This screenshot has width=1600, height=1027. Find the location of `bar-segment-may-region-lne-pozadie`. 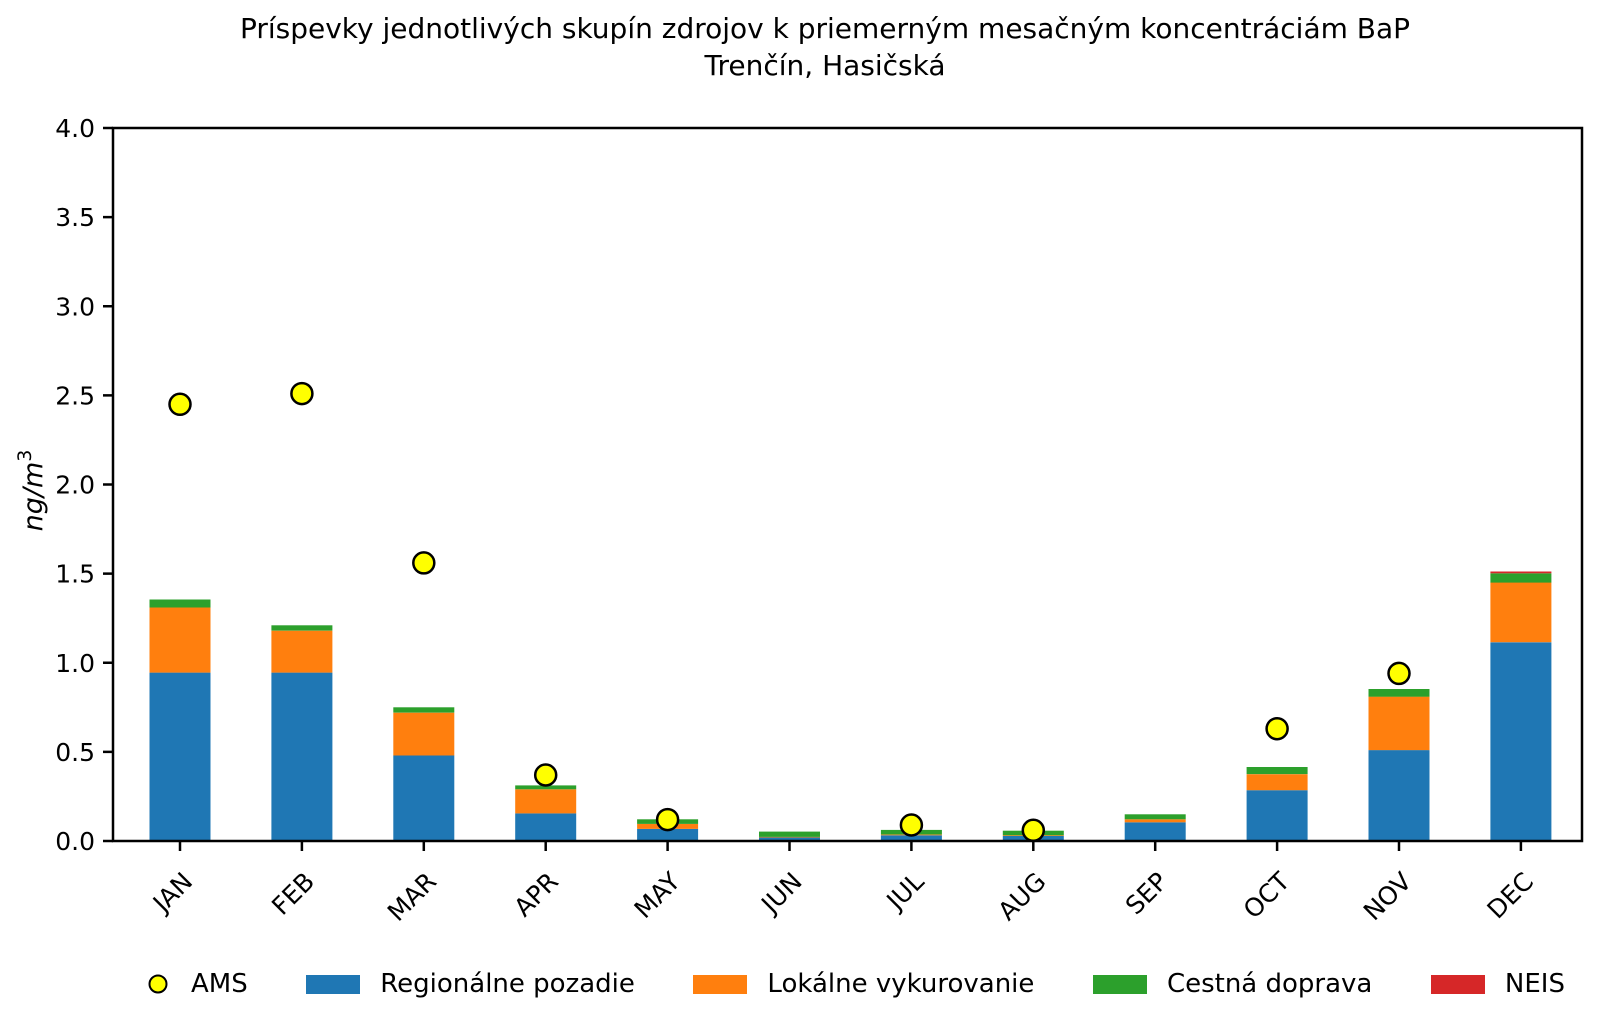

bar-segment-may-region-lne-pozadie is located at coordinates (668, 834).